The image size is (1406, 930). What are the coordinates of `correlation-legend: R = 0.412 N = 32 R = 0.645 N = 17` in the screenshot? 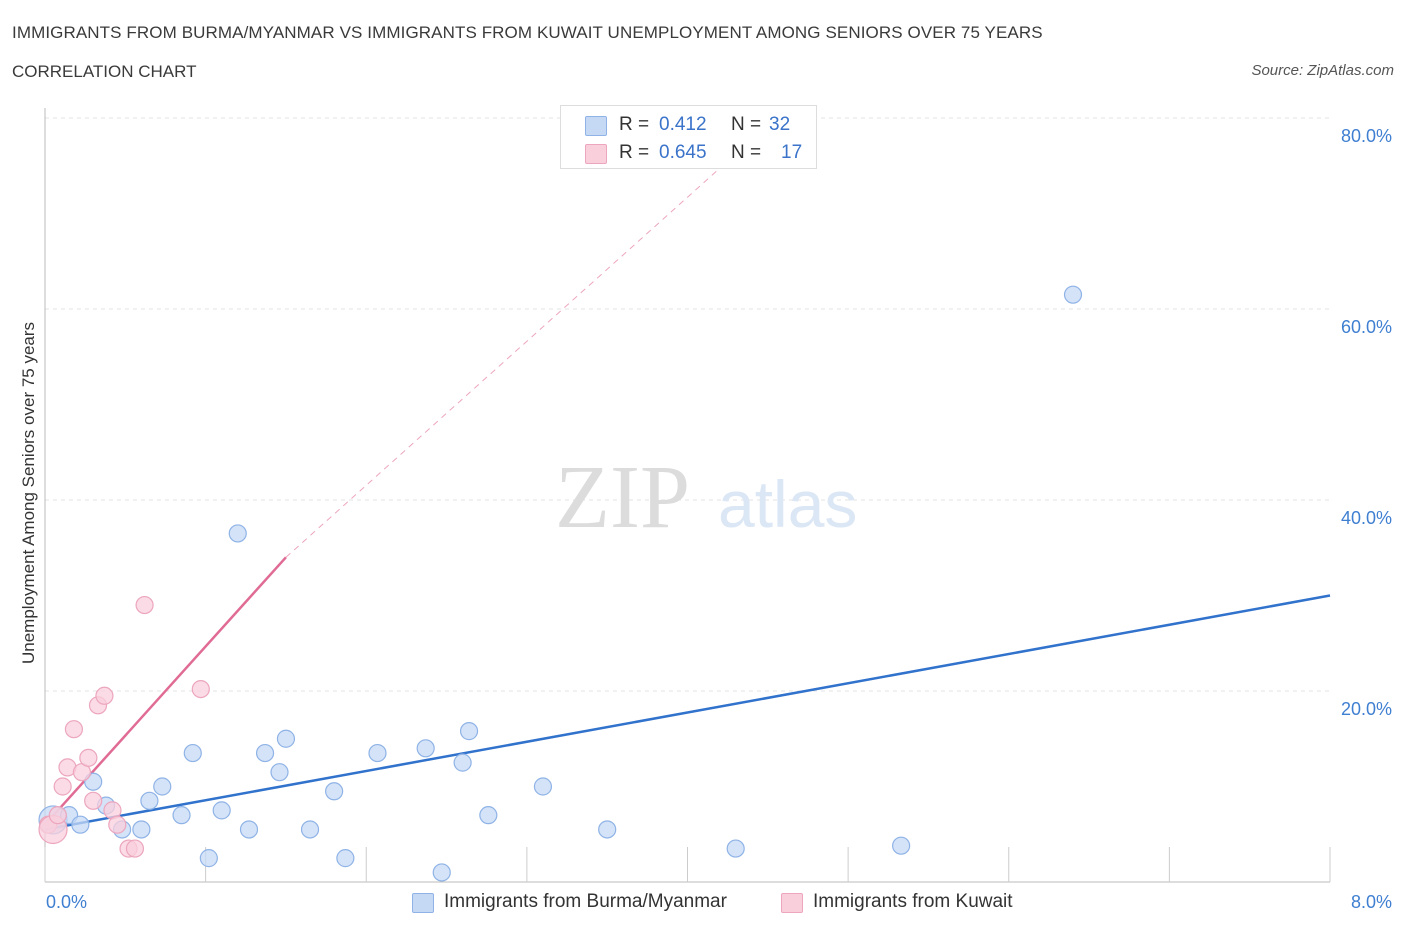 It's located at (688, 137).